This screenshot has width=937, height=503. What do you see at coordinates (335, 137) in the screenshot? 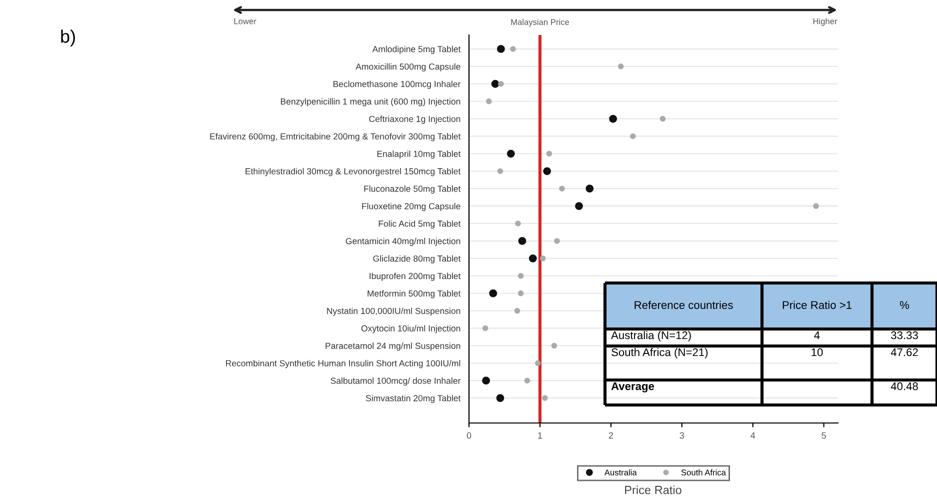
I see `y-tick-label: Efavirenz 600mg, Emtricitabine 200mg & Tenofovir 300mg Tablet` at bounding box center [335, 137].